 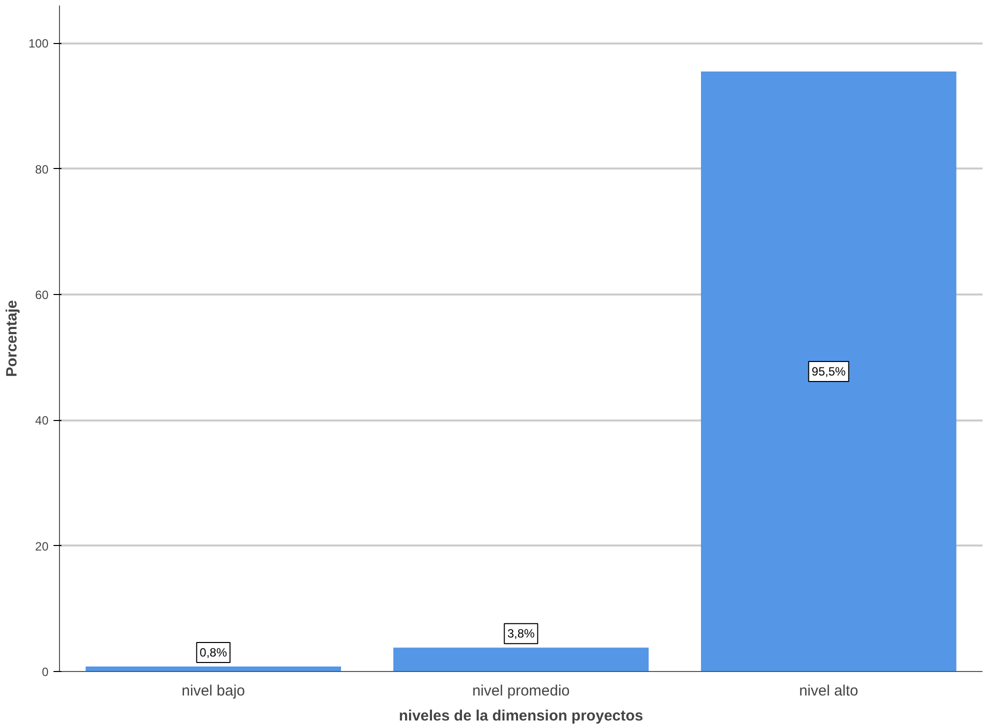 What do you see at coordinates (828, 691) in the screenshot?
I see `x-tick-label: nivel alto` at bounding box center [828, 691].